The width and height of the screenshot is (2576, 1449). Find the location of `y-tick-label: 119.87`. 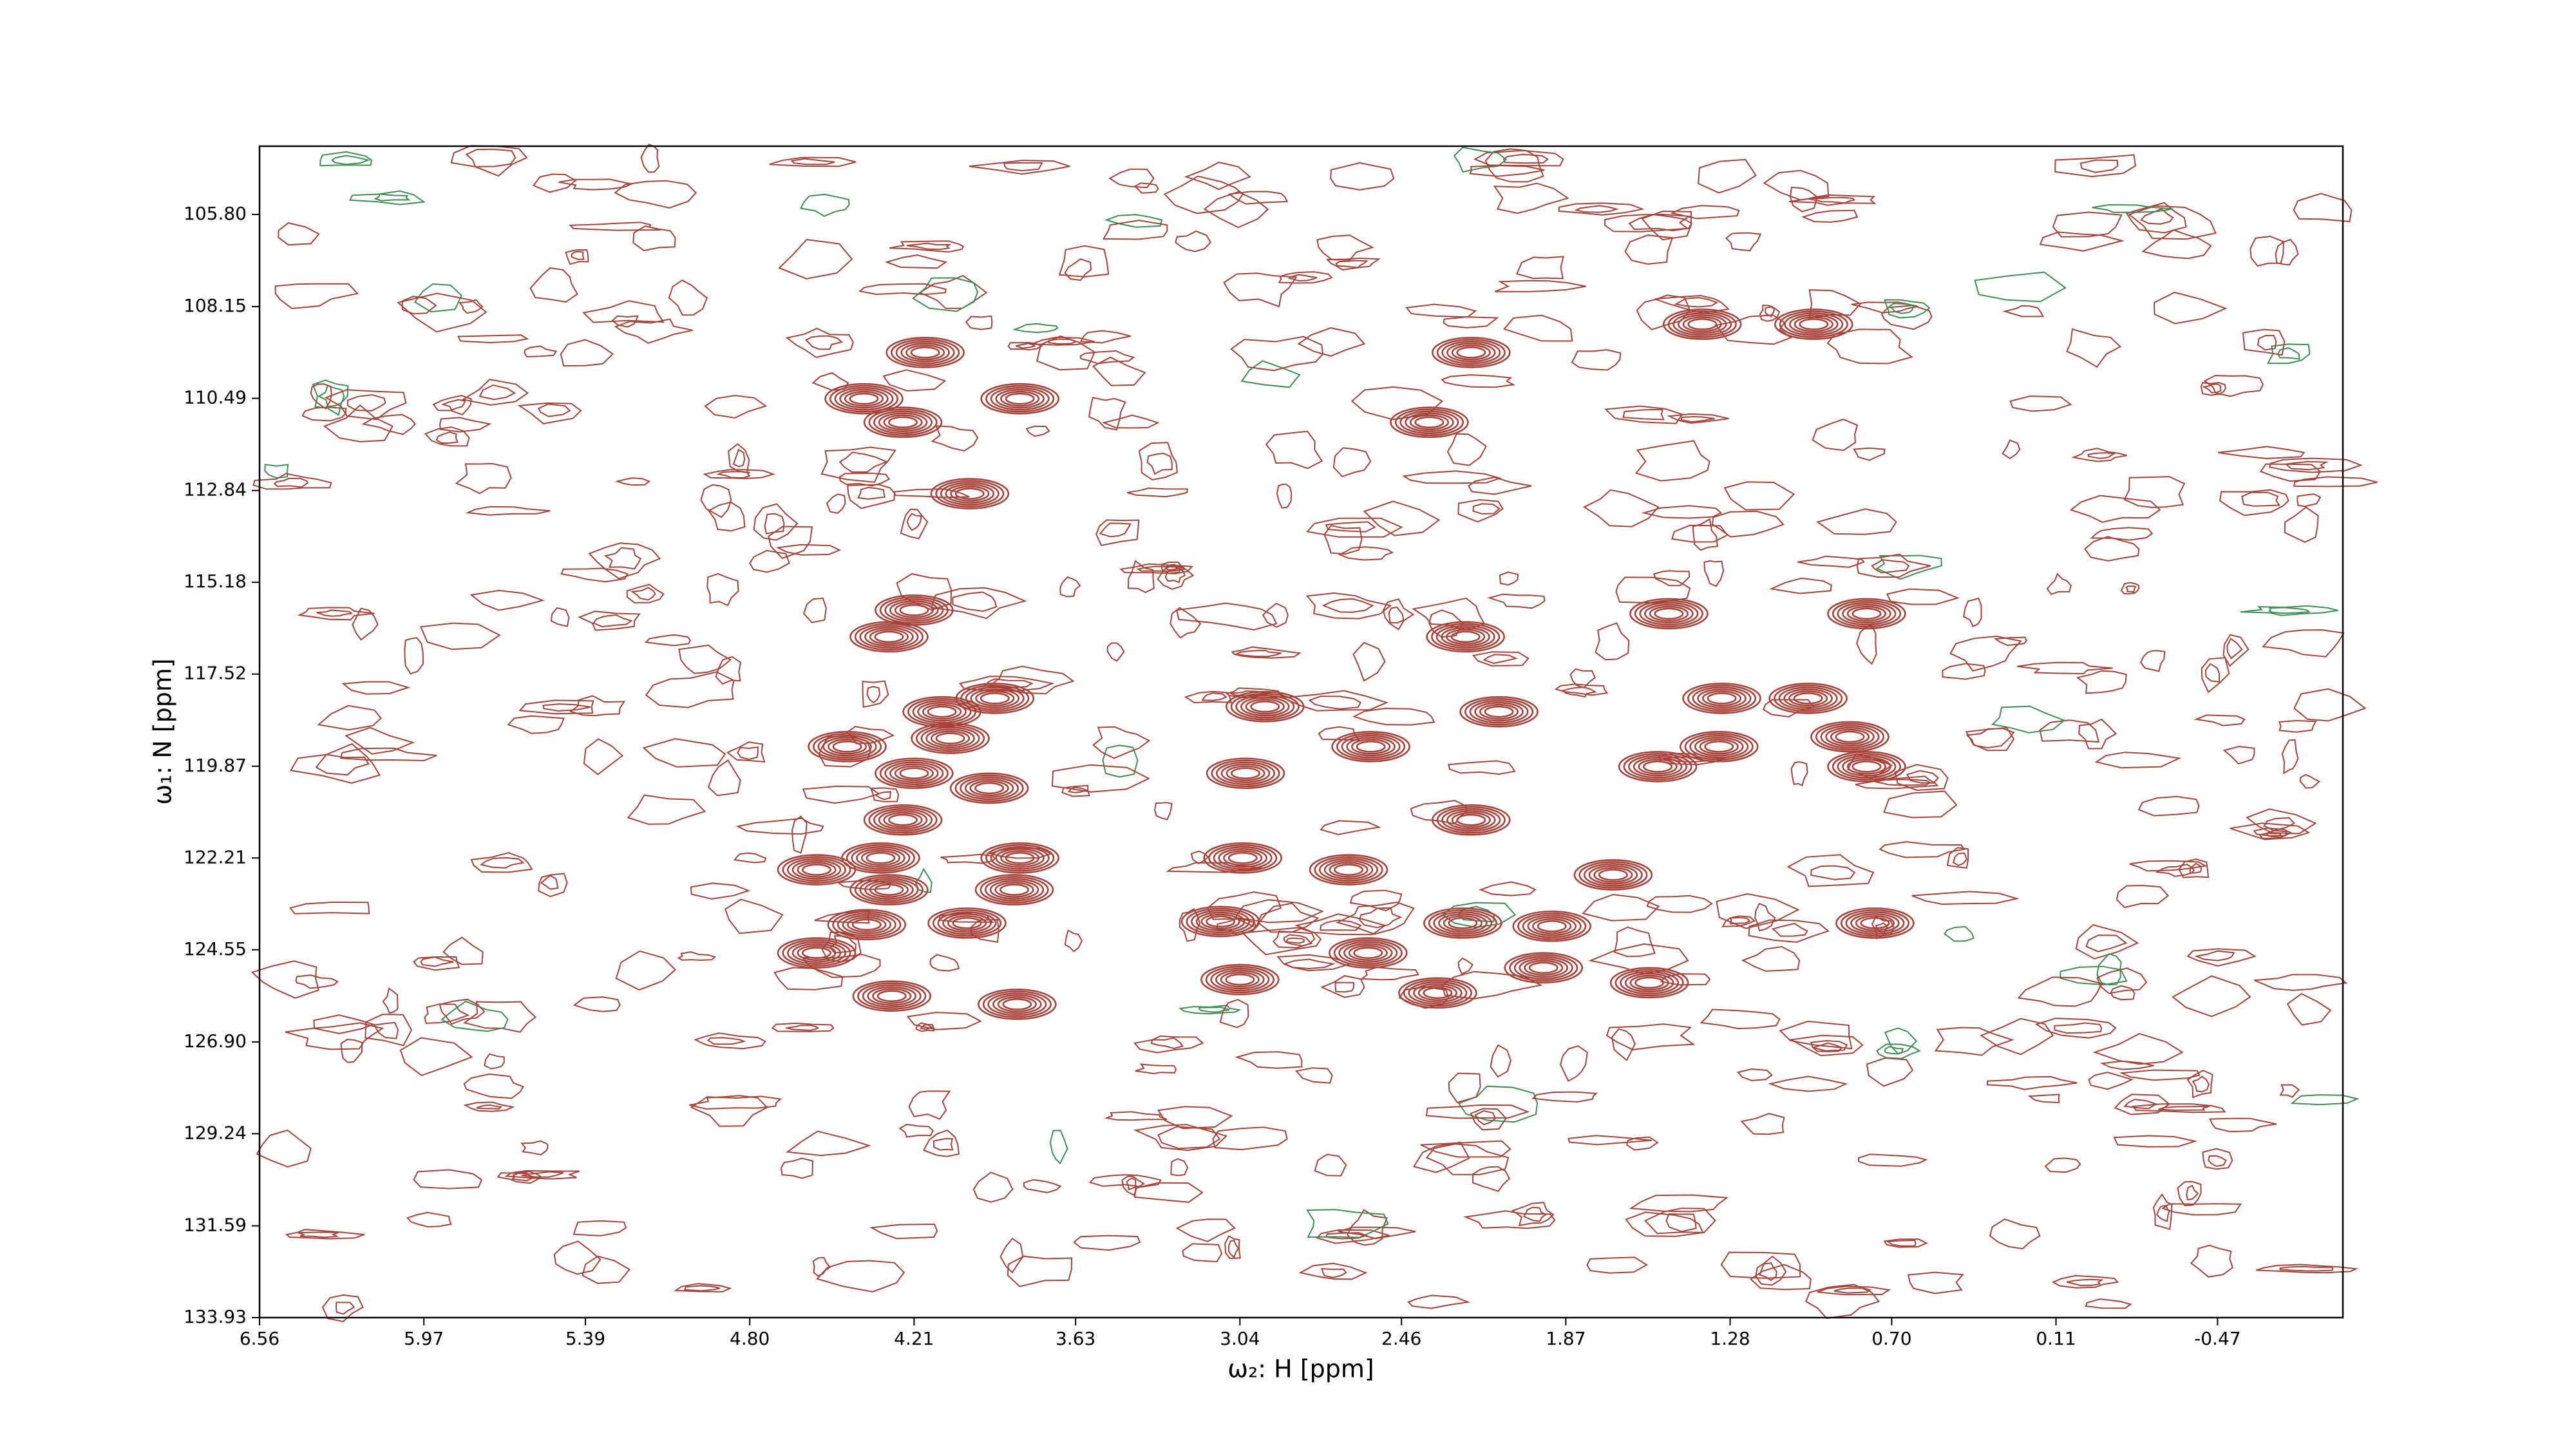

y-tick-label: 119.87 is located at coordinates (215, 765).